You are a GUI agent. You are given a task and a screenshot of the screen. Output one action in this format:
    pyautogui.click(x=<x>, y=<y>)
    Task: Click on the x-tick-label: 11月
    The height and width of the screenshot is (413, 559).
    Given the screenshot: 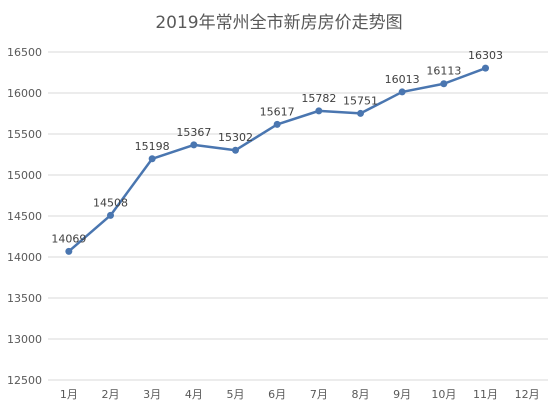 What is the action you would take?
    pyautogui.click(x=485, y=394)
    